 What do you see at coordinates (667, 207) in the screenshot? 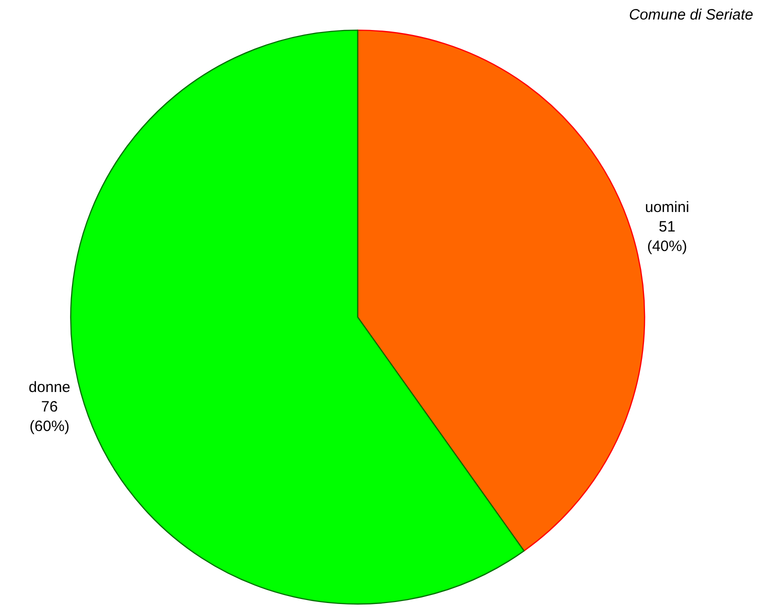
I see `slice-label: uomini` at bounding box center [667, 207].